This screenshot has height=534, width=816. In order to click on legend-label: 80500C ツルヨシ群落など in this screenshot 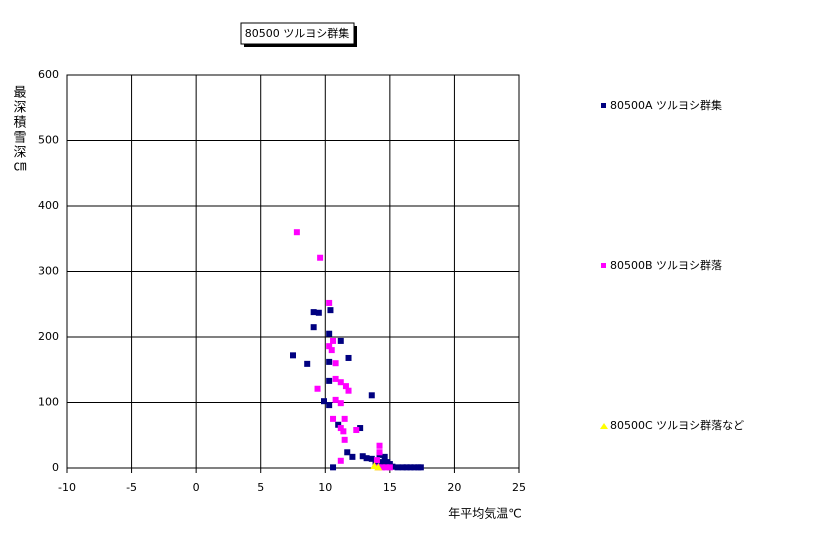, I will do `click(677, 425)`.